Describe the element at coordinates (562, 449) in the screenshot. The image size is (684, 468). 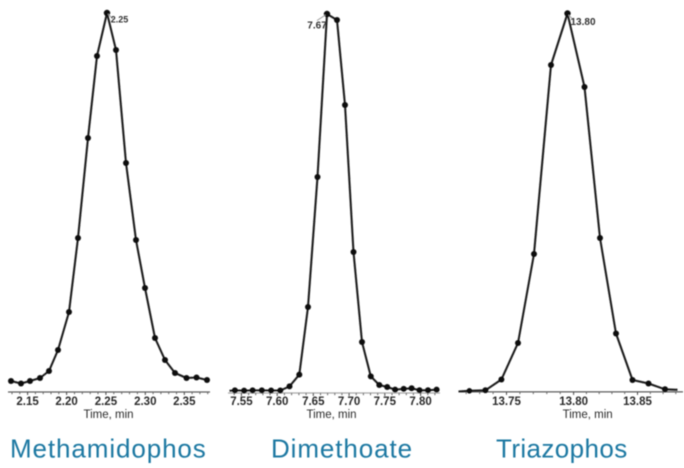
I see `svg-text: Triazophos` at that location.